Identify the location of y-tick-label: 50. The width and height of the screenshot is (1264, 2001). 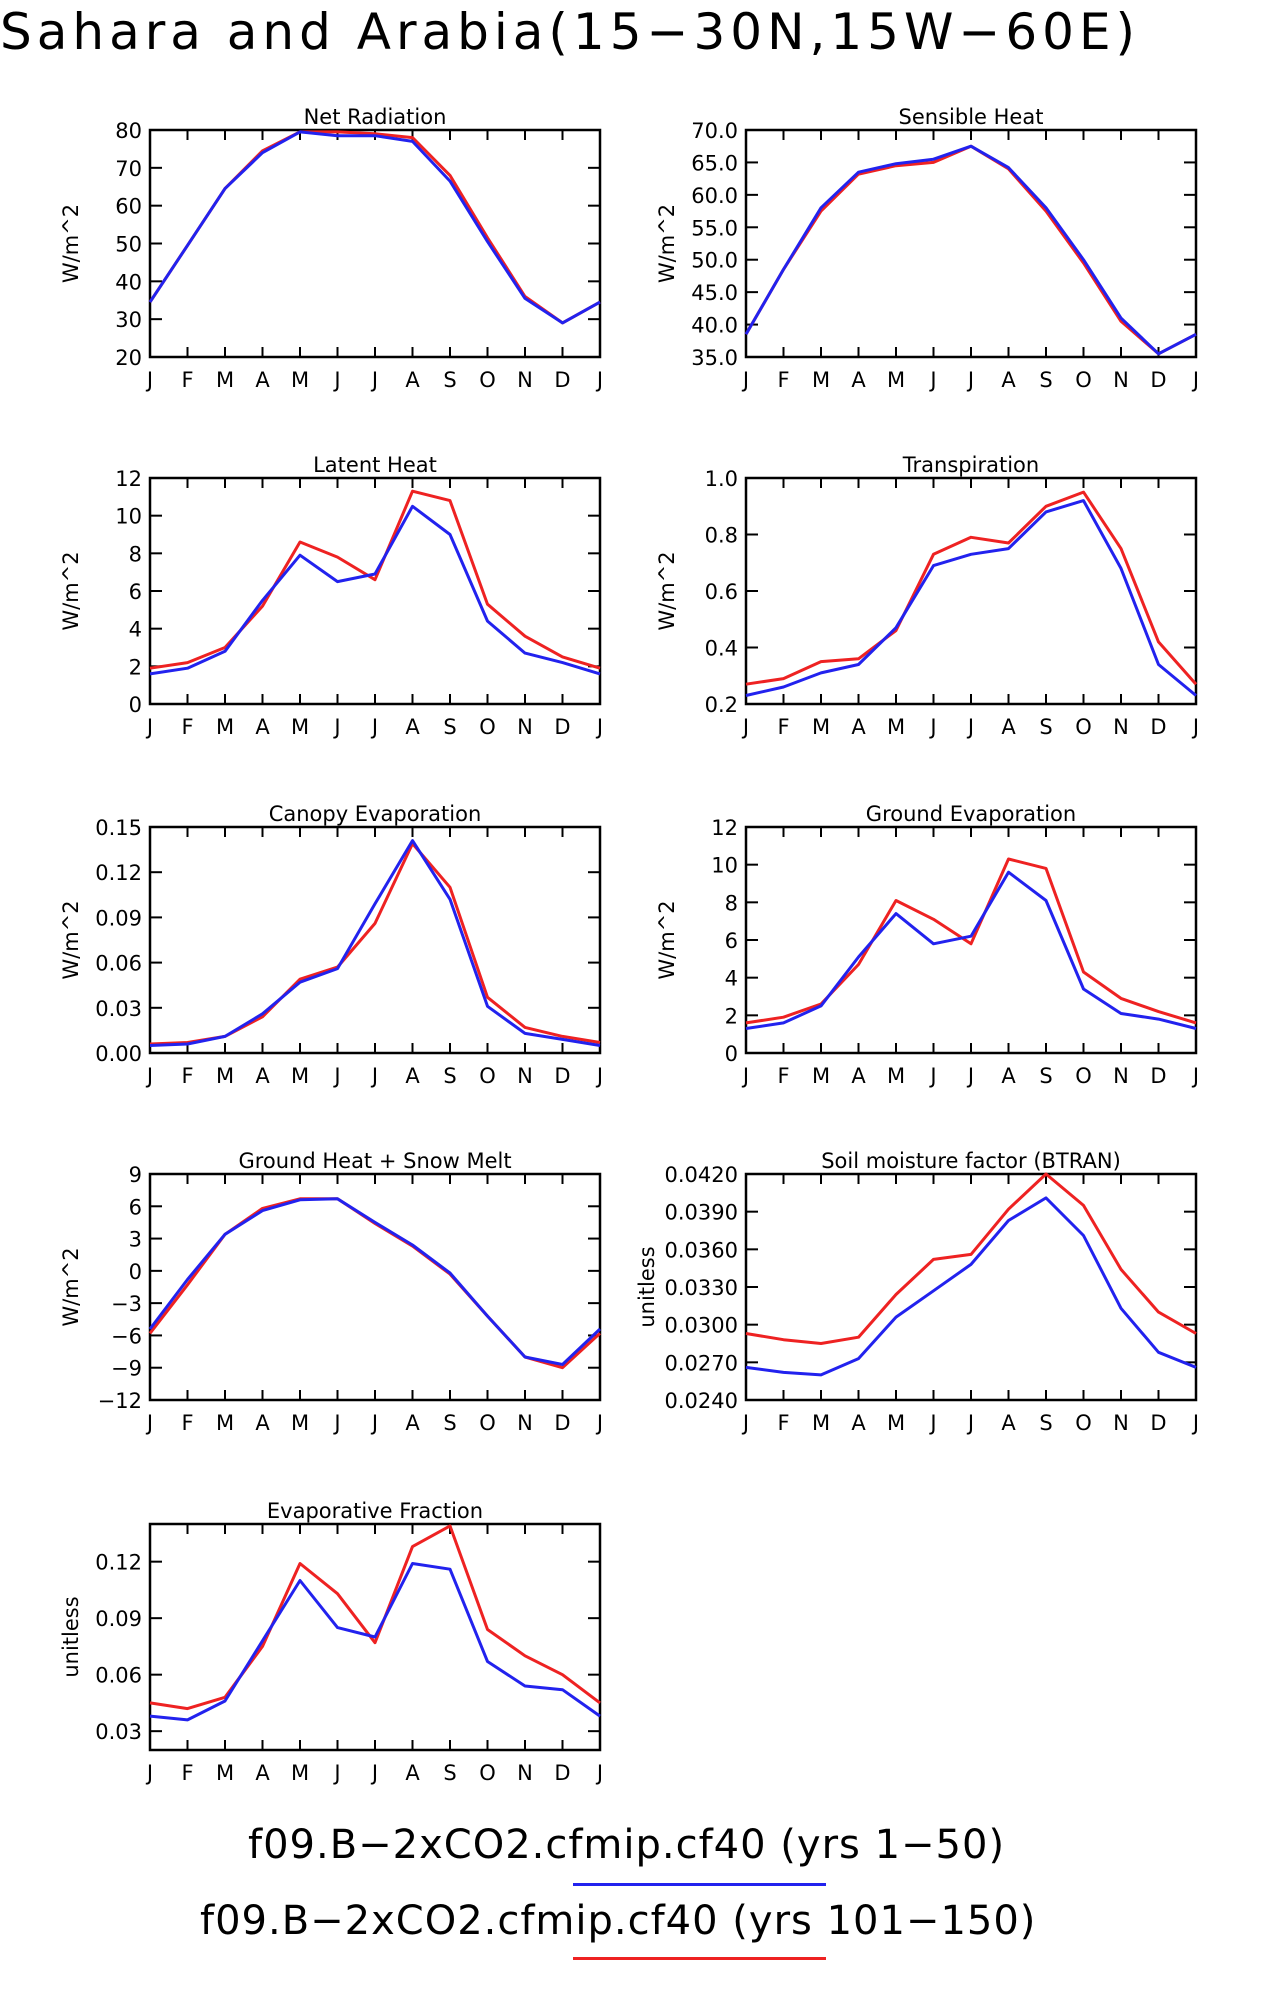
(128, 245).